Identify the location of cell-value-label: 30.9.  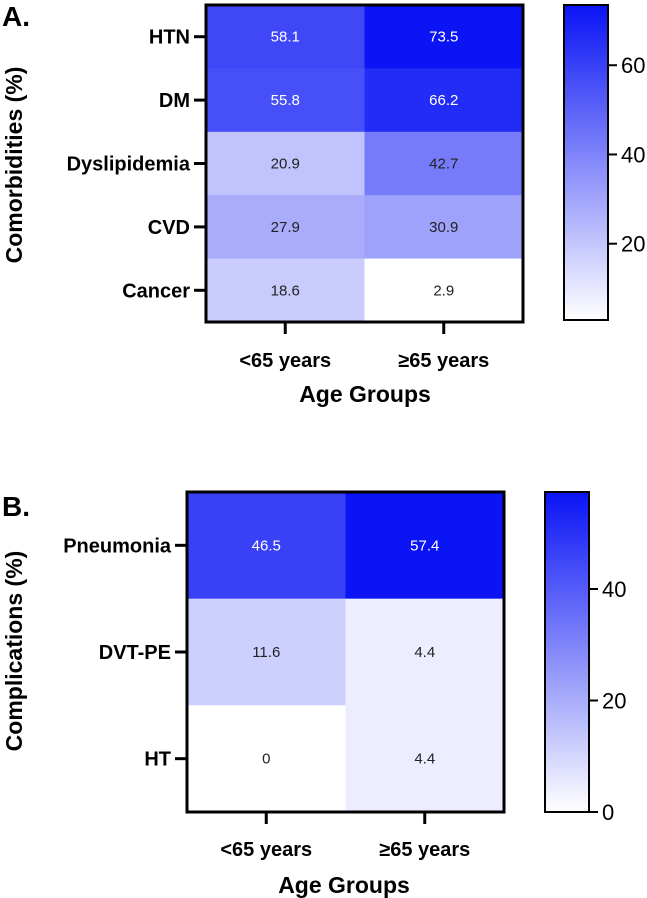
(443, 227).